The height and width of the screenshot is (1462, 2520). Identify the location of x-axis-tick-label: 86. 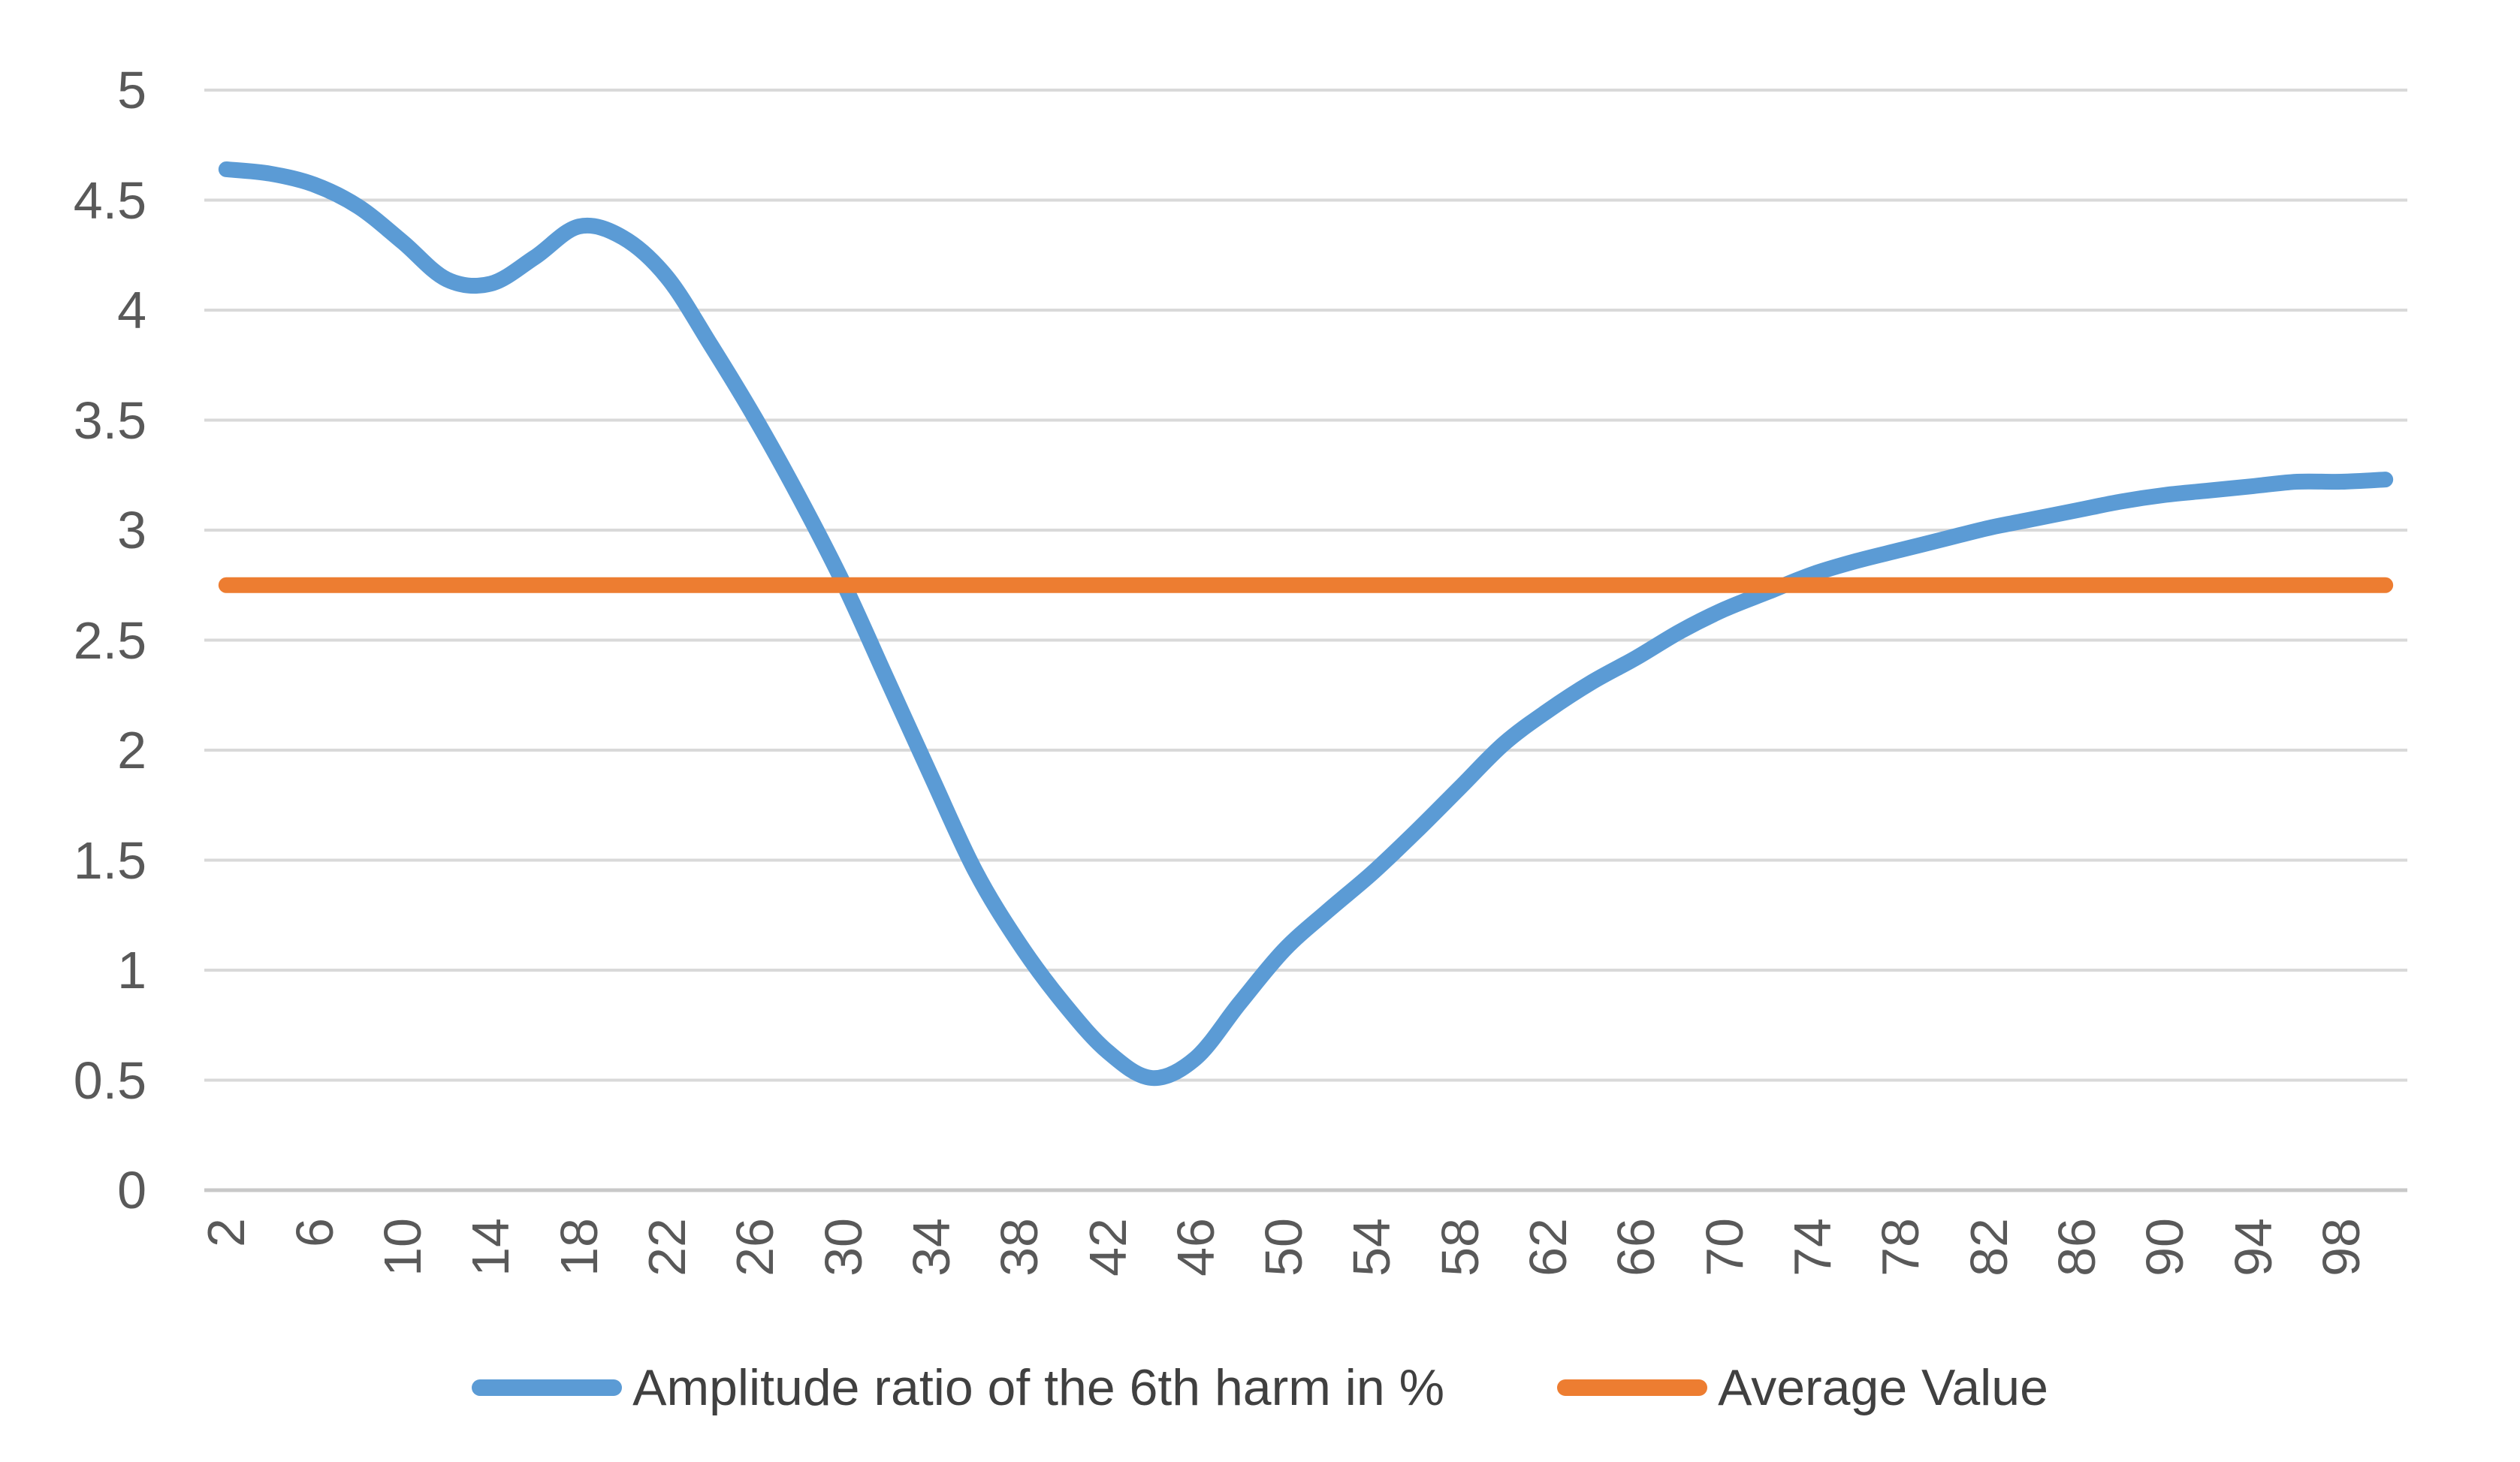
(2077, 1247).